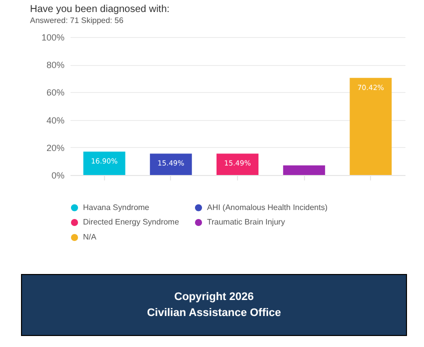  What do you see at coordinates (52, 37) in the screenshot?
I see `y-tick-label: 100%` at bounding box center [52, 37].